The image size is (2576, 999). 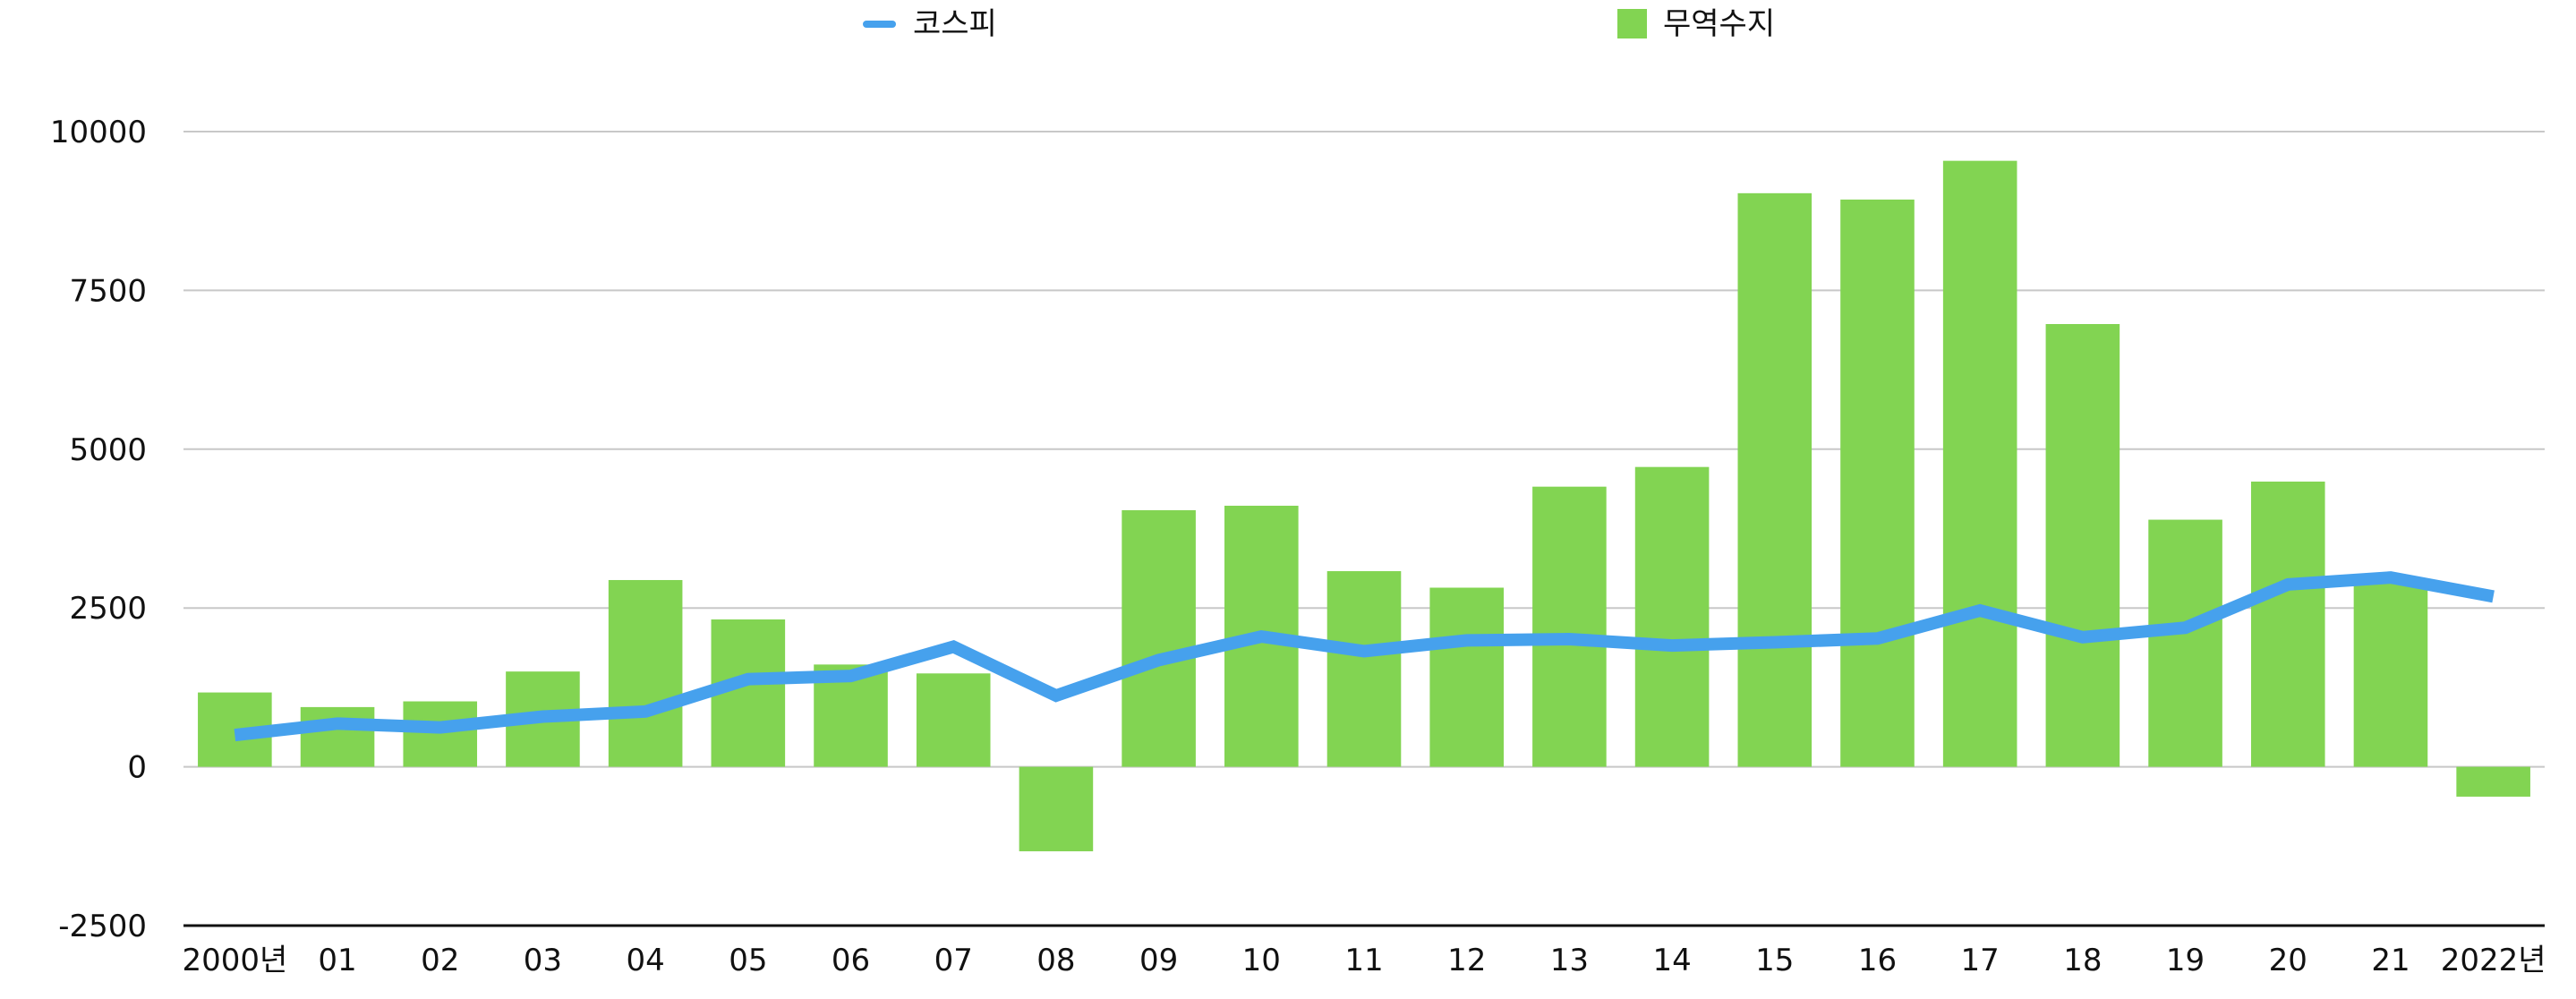 What do you see at coordinates (98, 529) in the screenshot?
I see `y-axis-ticks: 10000 7500 5000 2500 0 -2500` at bounding box center [98, 529].